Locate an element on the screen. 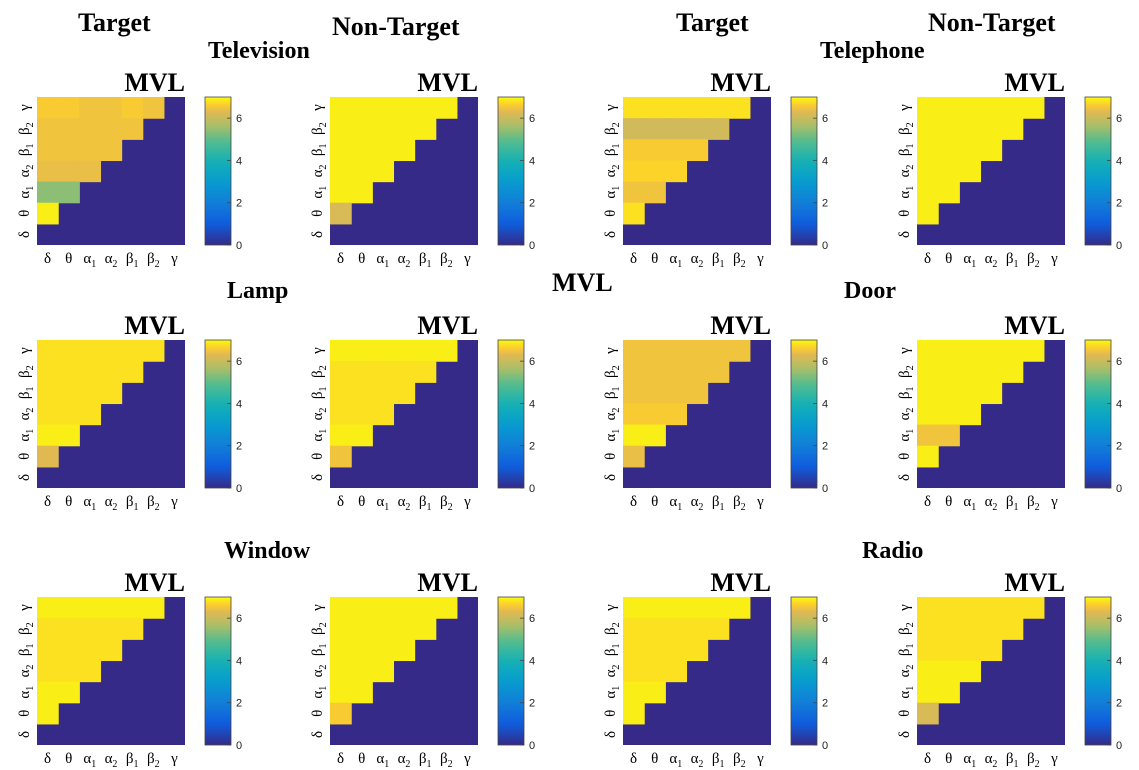 This screenshot has width=1139, height=770. panel-television-target: MVL δ θ α1 α2 β1 β2 γ δ θ α1 α2 β1 β2 γ 0 2 4 6 is located at coordinates (124, 173).